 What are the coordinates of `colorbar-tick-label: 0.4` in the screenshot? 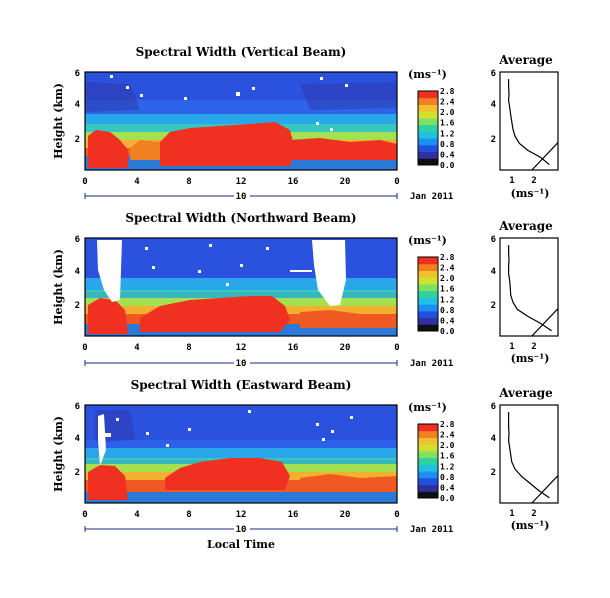 It's located at (447, 154).